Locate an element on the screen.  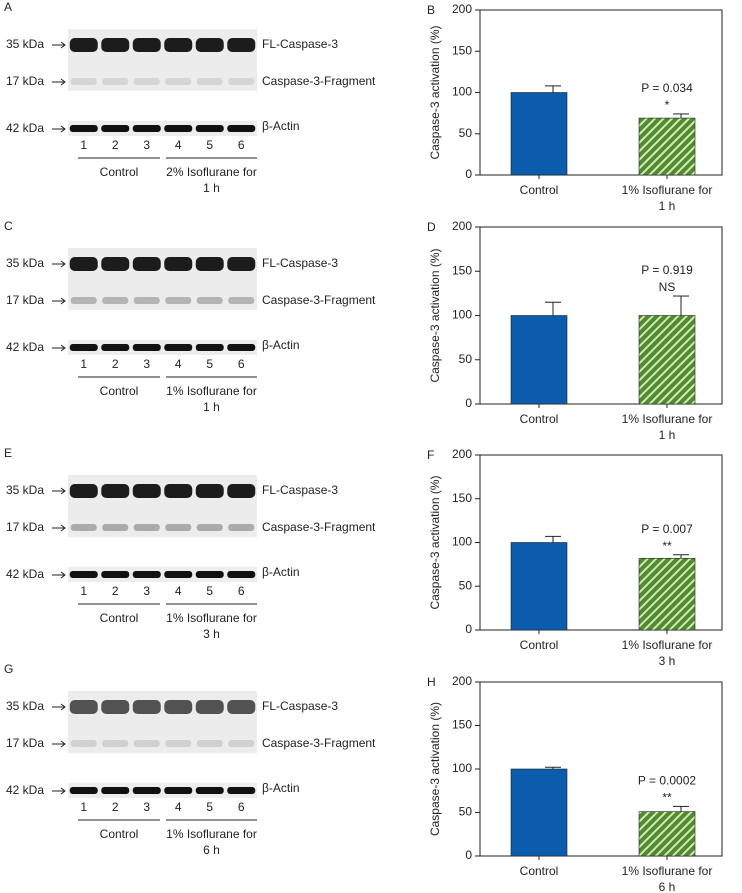
lane-number: 1 is located at coordinates (83, 807).